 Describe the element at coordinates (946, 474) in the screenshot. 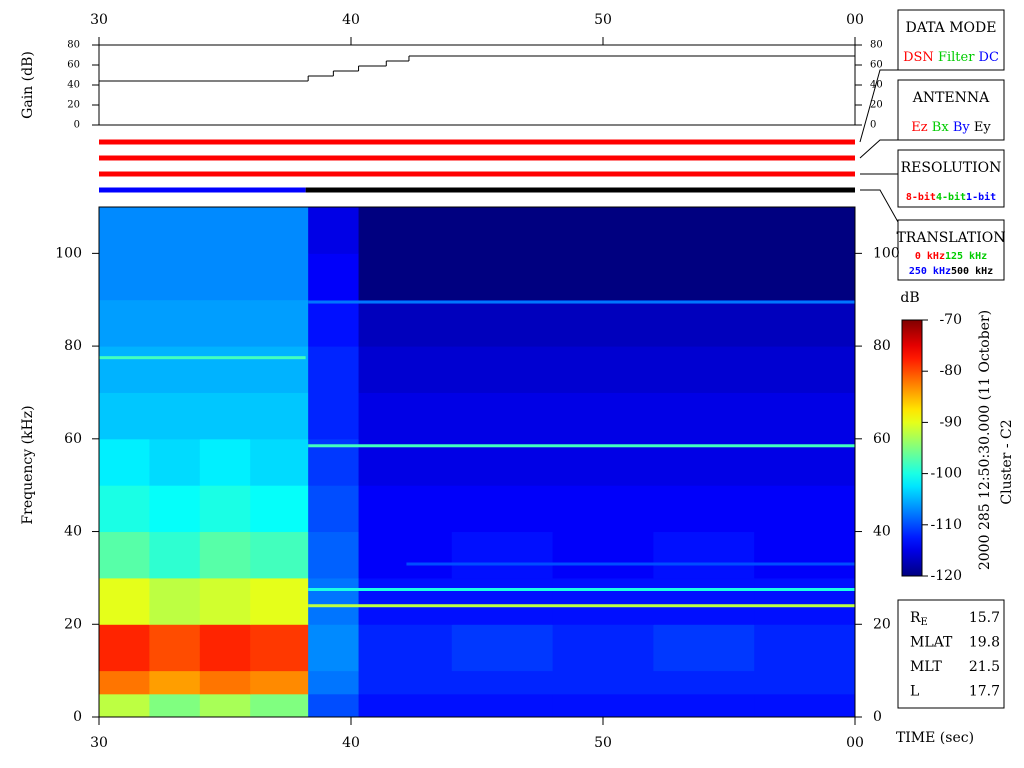

I see `colorbar-tick-label: -100` at that location.